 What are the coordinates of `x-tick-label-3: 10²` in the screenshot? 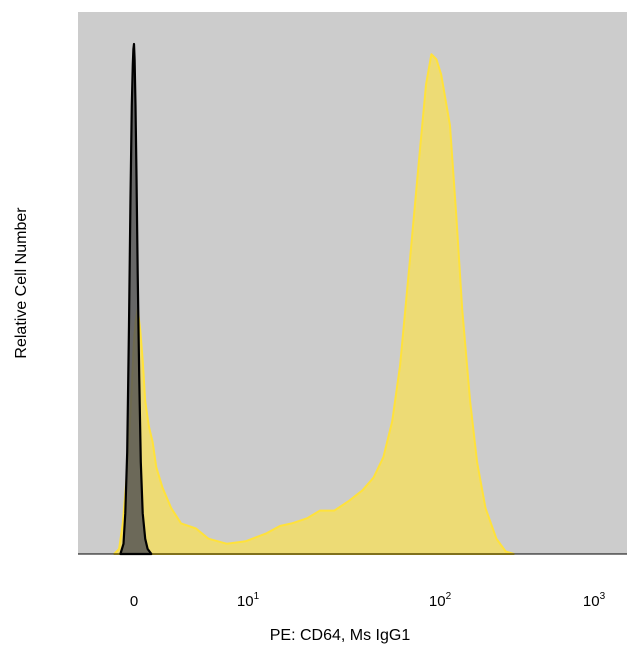 It's located at (440, 600).